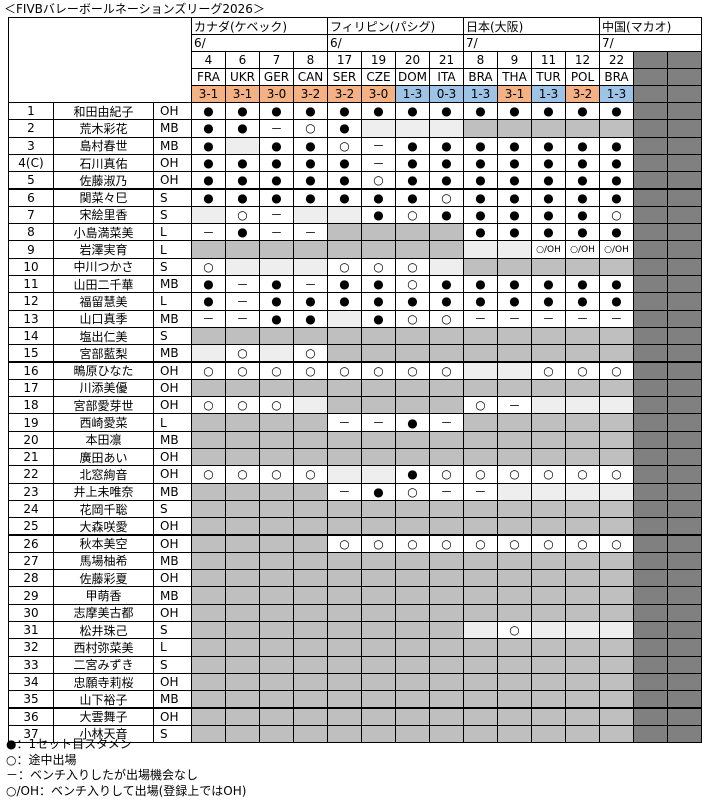 The height and width of the screenshot is (800, 709). Describe the element at coordinates (31, 457) in the screenshot. I see `player-no: 21` at that location.